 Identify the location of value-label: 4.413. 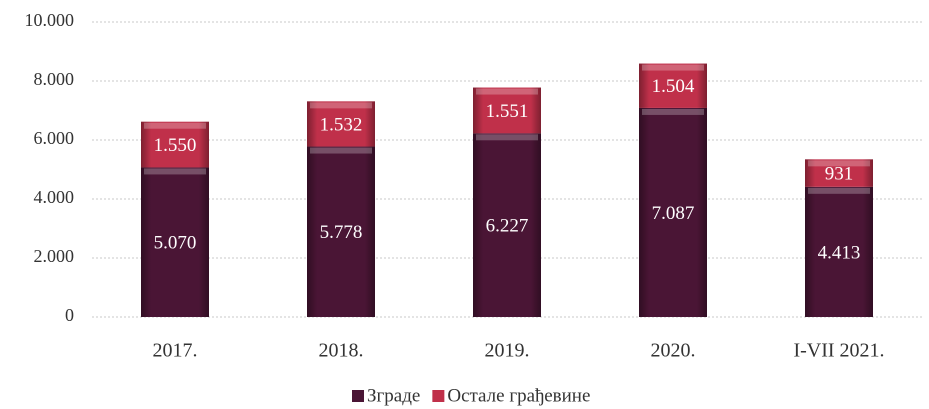
(839, 252).